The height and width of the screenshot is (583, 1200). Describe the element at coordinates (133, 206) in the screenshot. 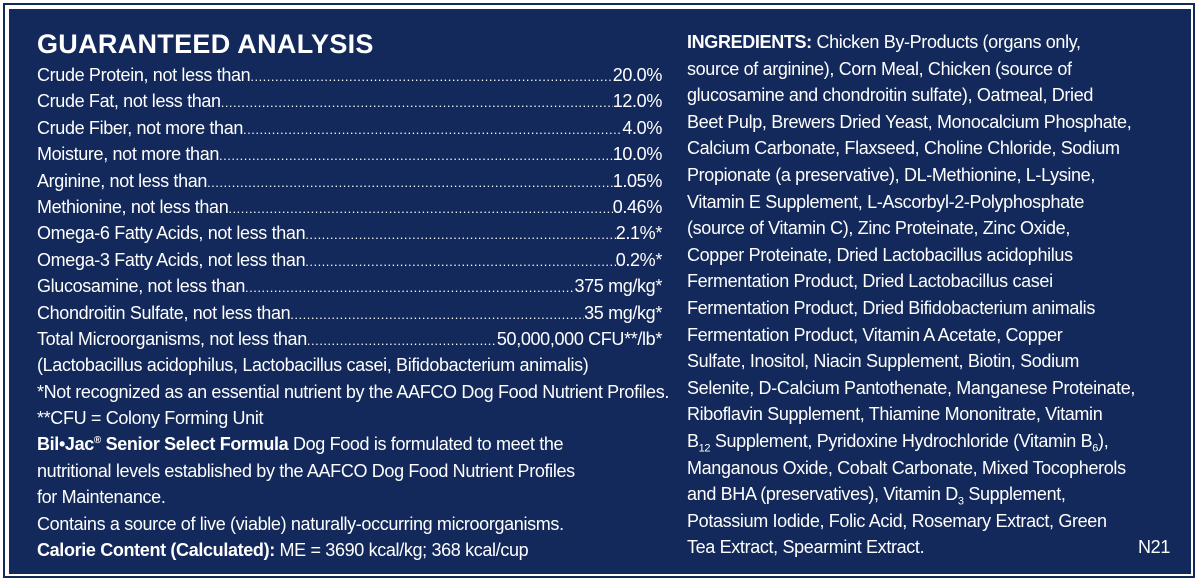

I see `nutrient-label: Methionine, not less than` at that location.